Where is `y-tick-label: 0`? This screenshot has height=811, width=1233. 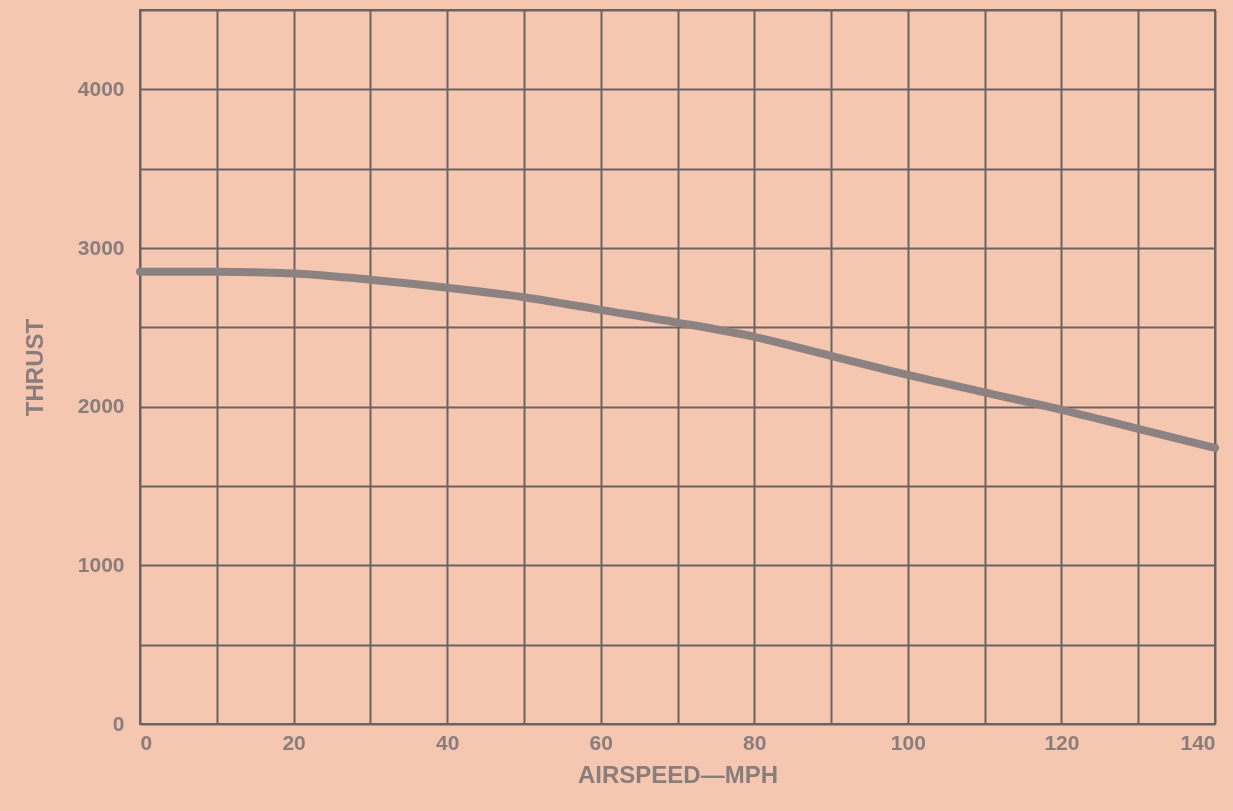
y-tick-label: 0 is located at coordinates (118, 723).